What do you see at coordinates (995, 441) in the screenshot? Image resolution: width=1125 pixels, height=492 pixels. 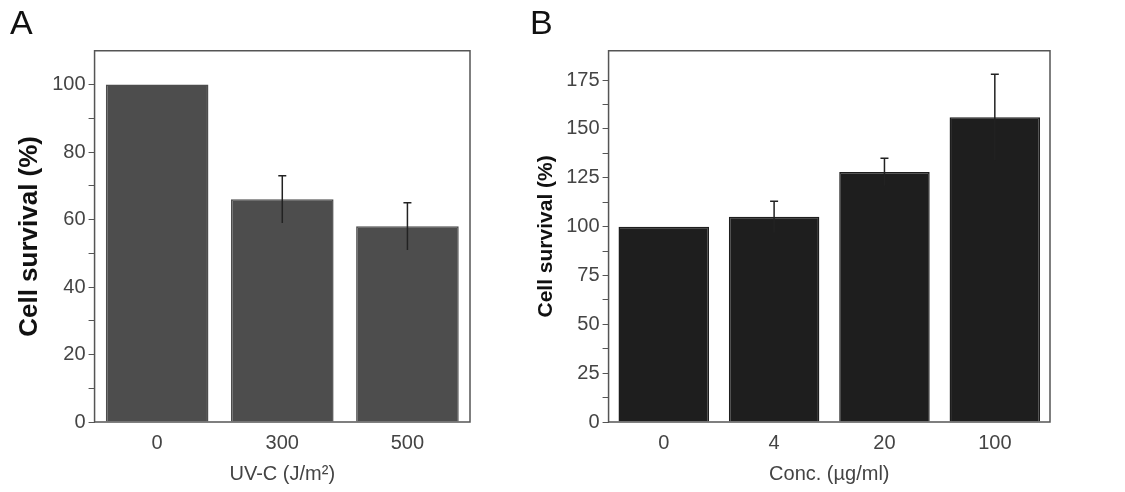 I see `x-tick-label: 100` at bounding box center [995, 441].